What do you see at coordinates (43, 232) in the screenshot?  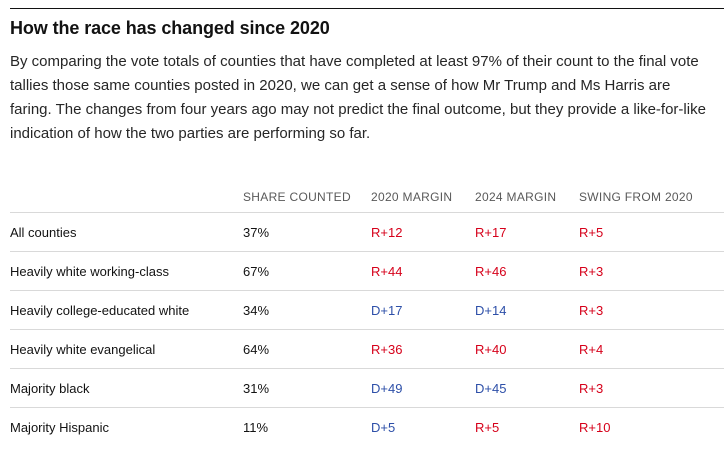 I see `row-label: All counties` at bounding box center [43, 232].